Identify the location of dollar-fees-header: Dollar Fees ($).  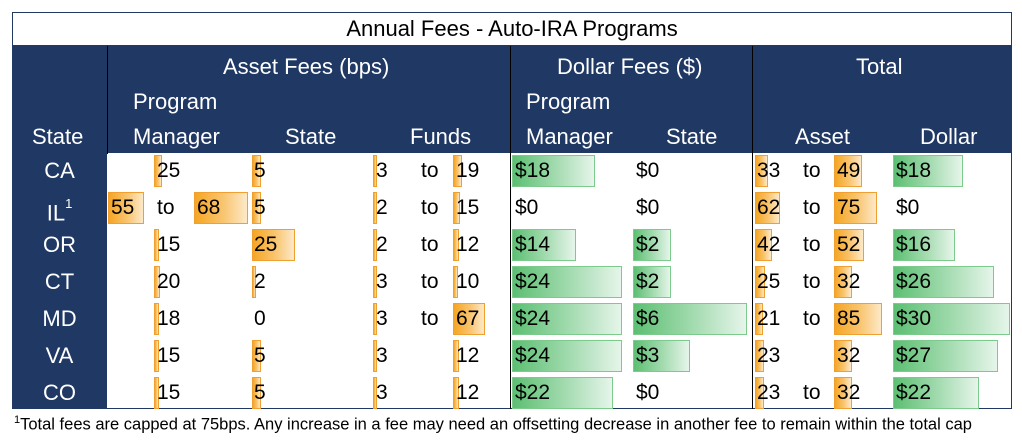
(630, 66).